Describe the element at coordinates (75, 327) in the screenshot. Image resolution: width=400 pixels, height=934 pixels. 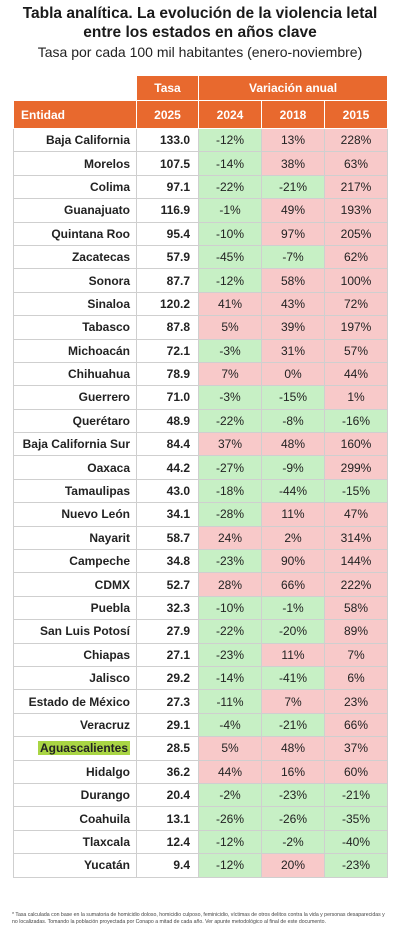
I see `cell-entidad: Tabasco` at that location.